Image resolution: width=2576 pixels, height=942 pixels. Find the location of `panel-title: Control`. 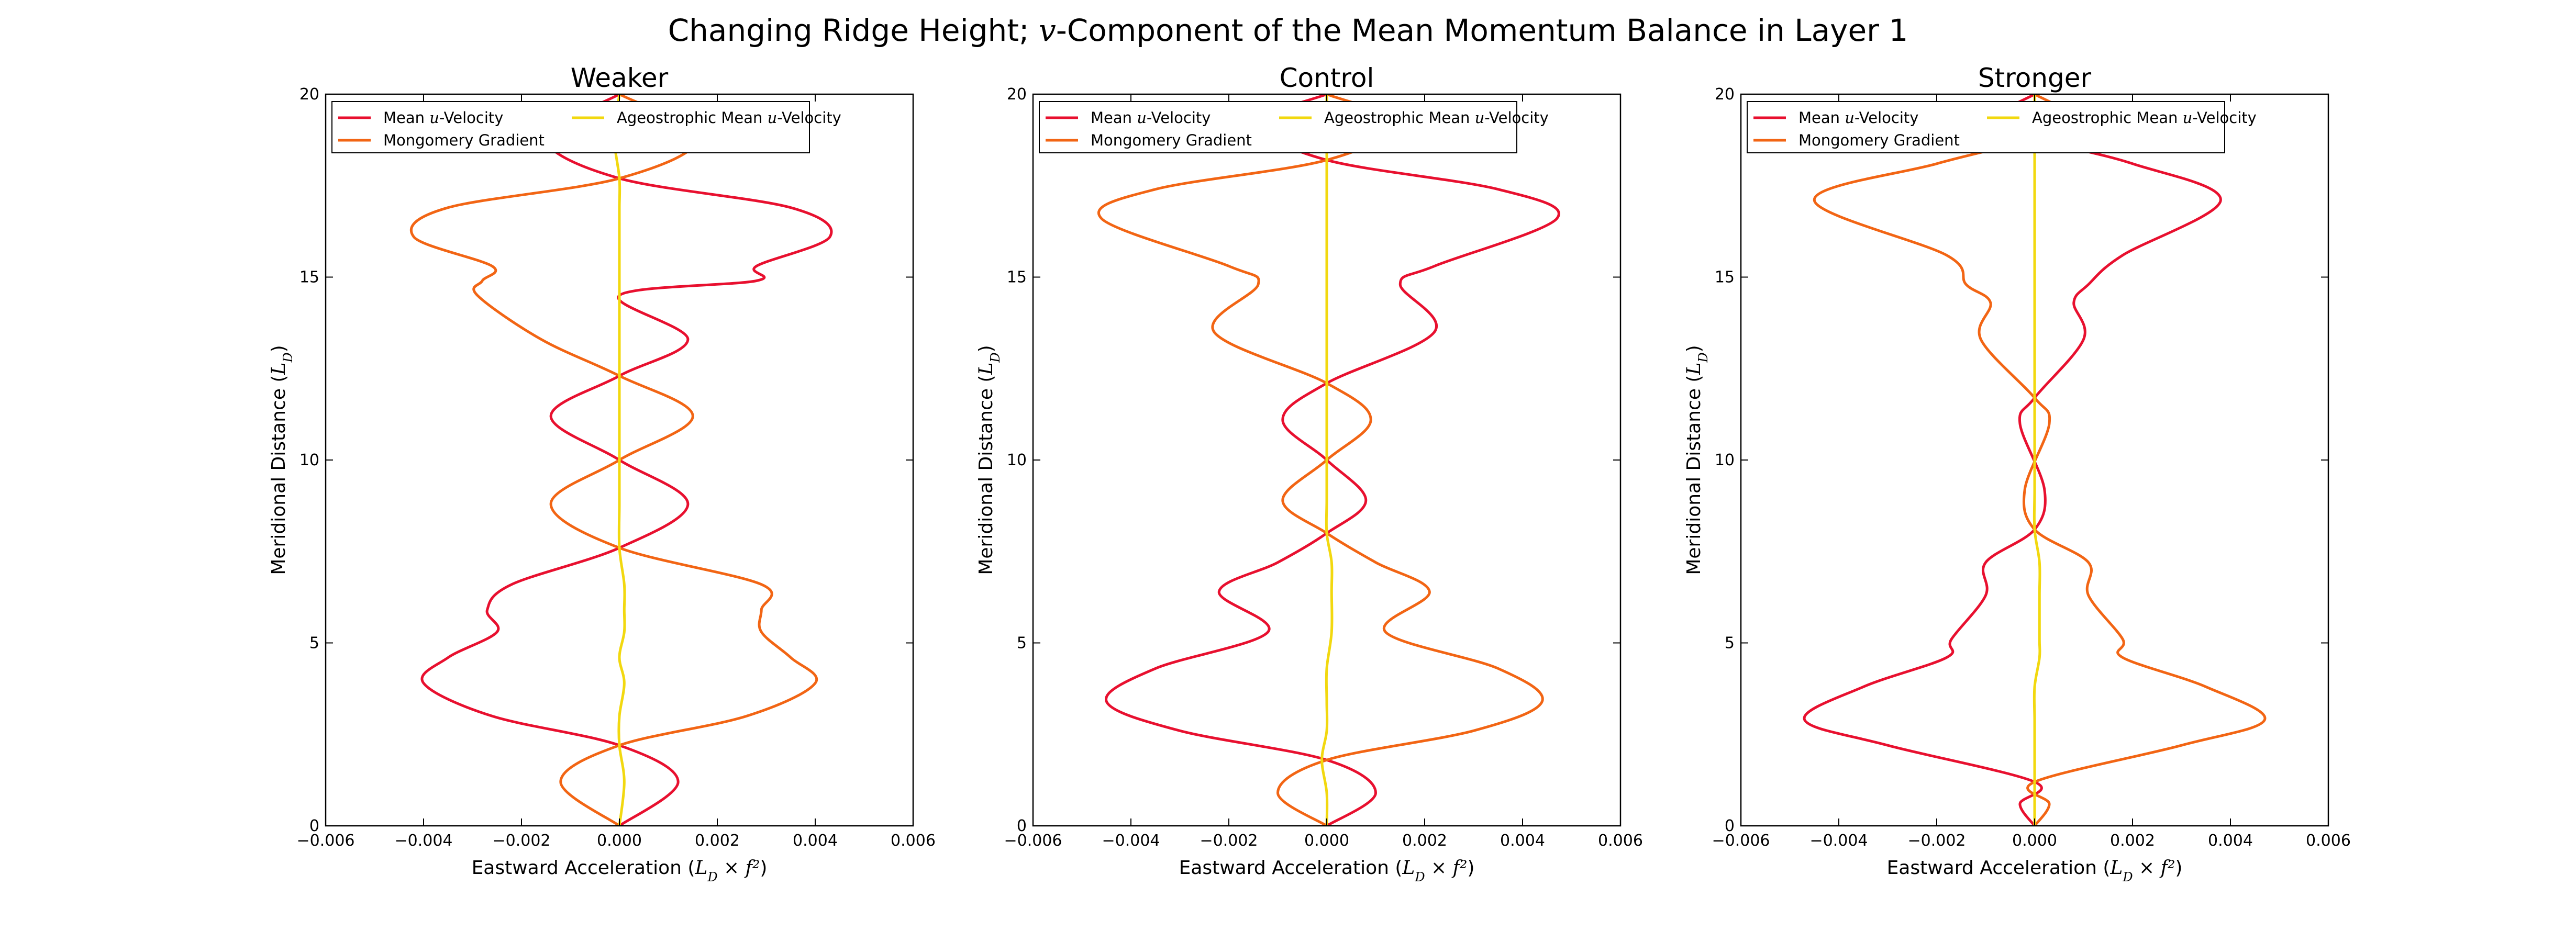

panel-title: Control is located at coordinates (1327, 78).